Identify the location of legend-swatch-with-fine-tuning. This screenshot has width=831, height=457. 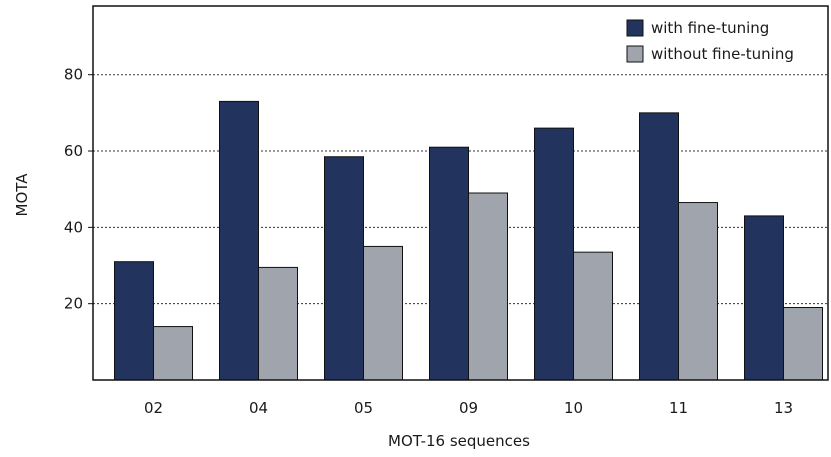
(635, 28).